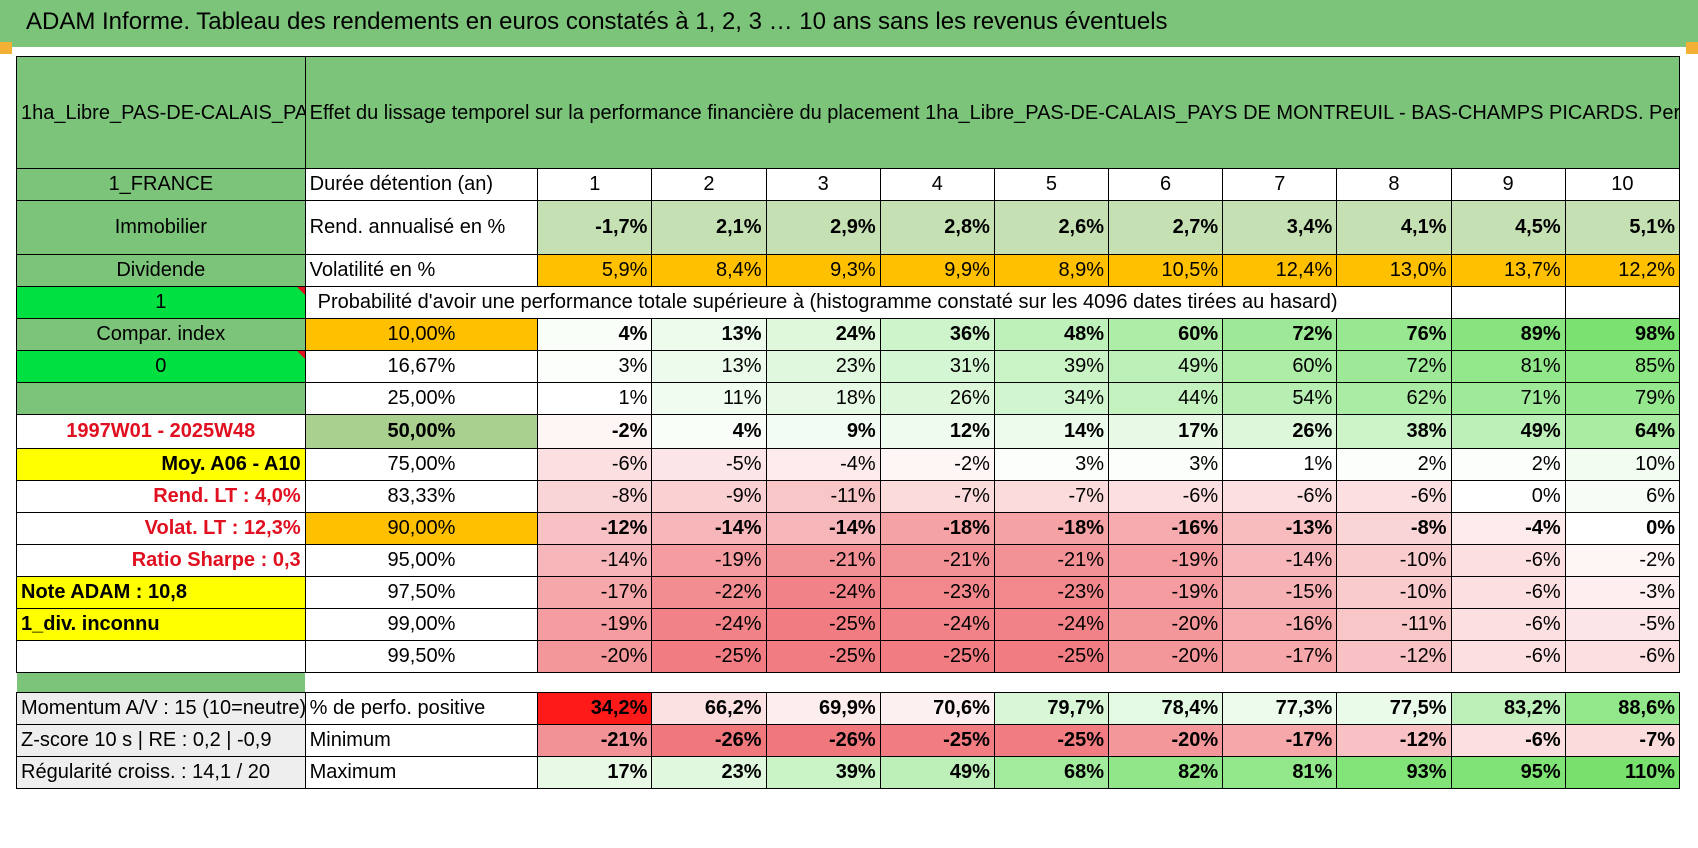 Image resolution: width=1698 pixels, height=848 pixels. Describe the element at coordinates (1622, 431) in the screenshot. I see `quantile-value: 64%` at that location.